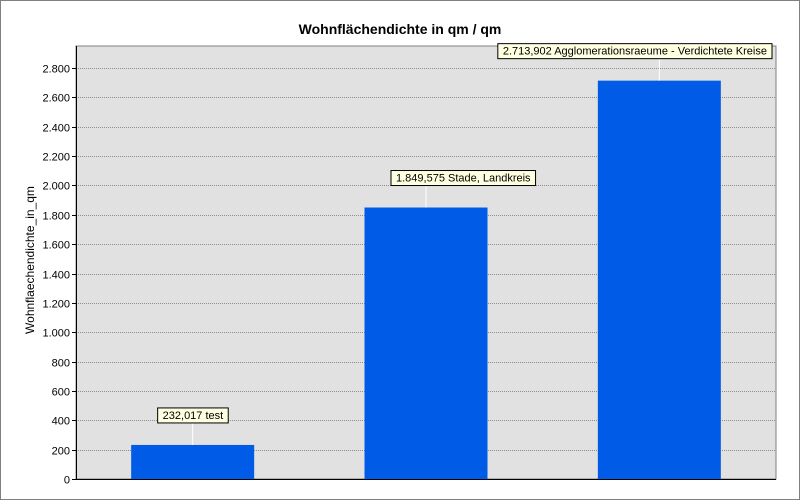 Image resolution: width=800 pixels, height=500 pixels. I want to click on y-tick-label: 1.400, so click(56, 276).